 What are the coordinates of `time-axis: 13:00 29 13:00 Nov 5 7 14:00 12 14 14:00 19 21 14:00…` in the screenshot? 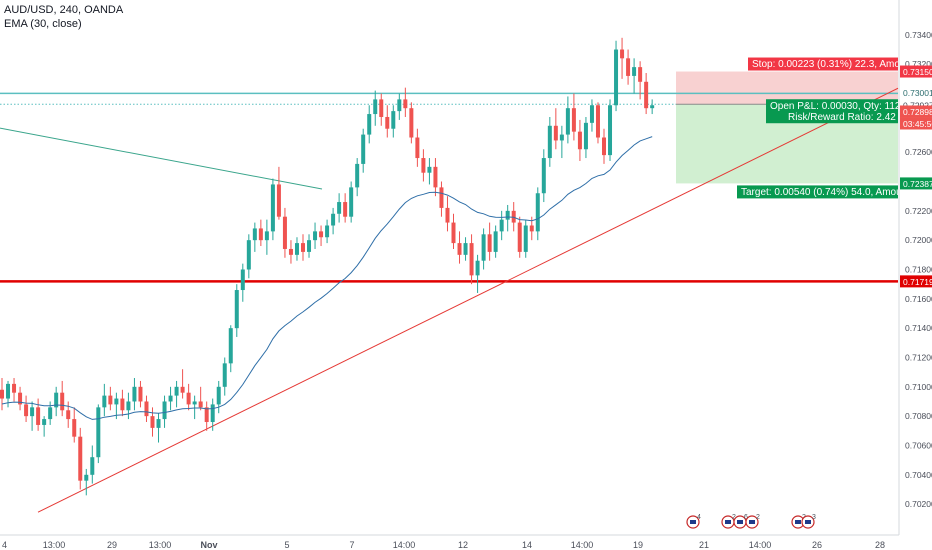 It's located at (449, 542).